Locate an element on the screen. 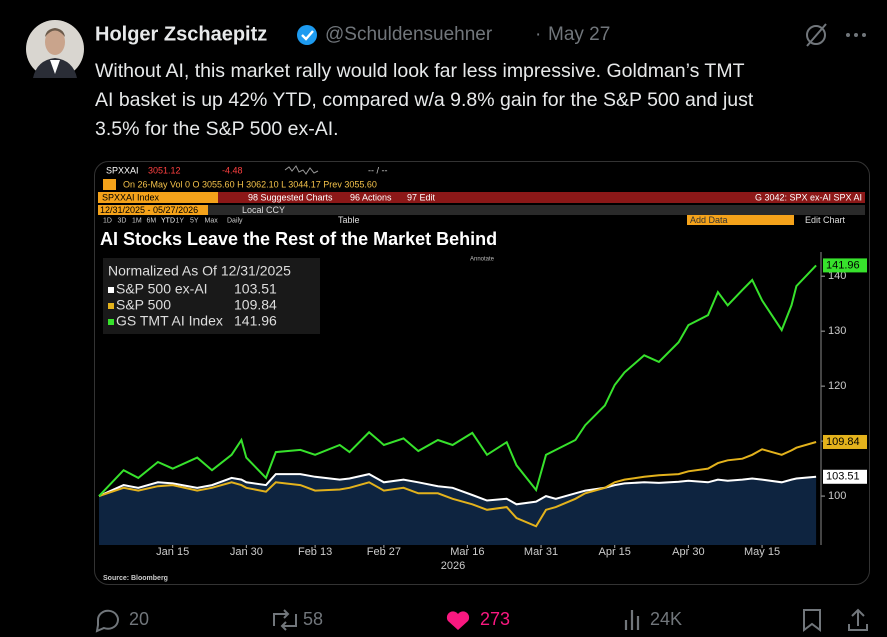  x-tick-label: Apr 15 is located at coordinates (615, 552).